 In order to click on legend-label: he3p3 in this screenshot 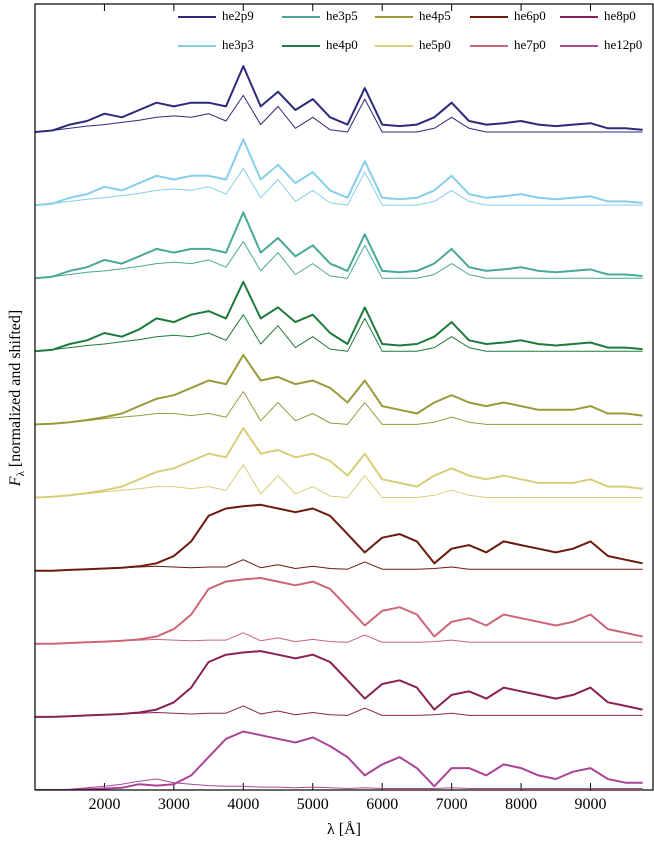, I will do `click(238, 44)`.